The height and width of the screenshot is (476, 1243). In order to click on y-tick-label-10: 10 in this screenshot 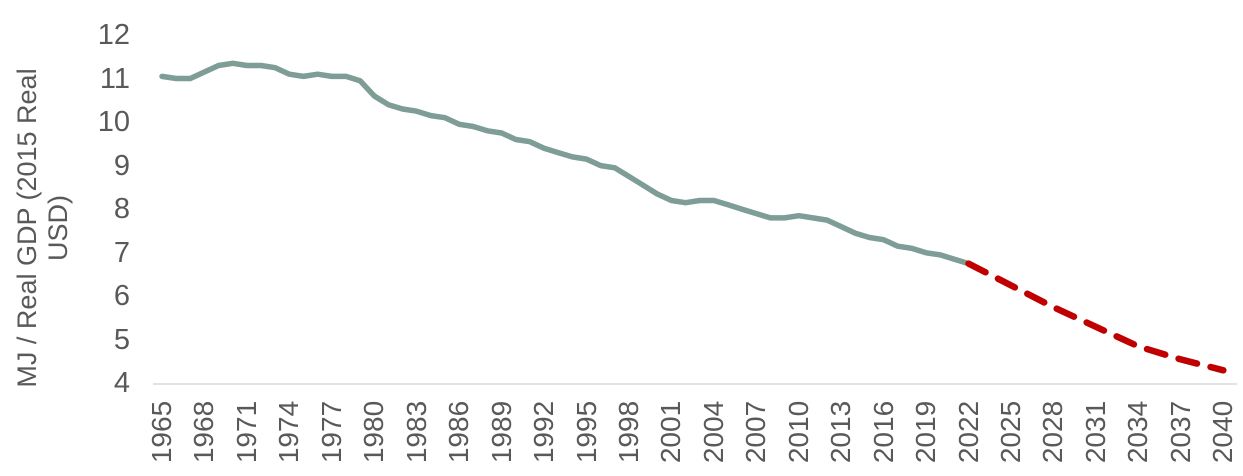, I will do `click(113, 122)`.